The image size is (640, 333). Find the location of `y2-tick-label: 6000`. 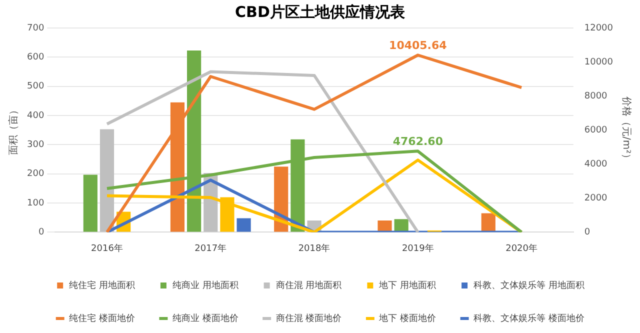

y2-tick-label: 6000 is located at coordinates (596, 130).